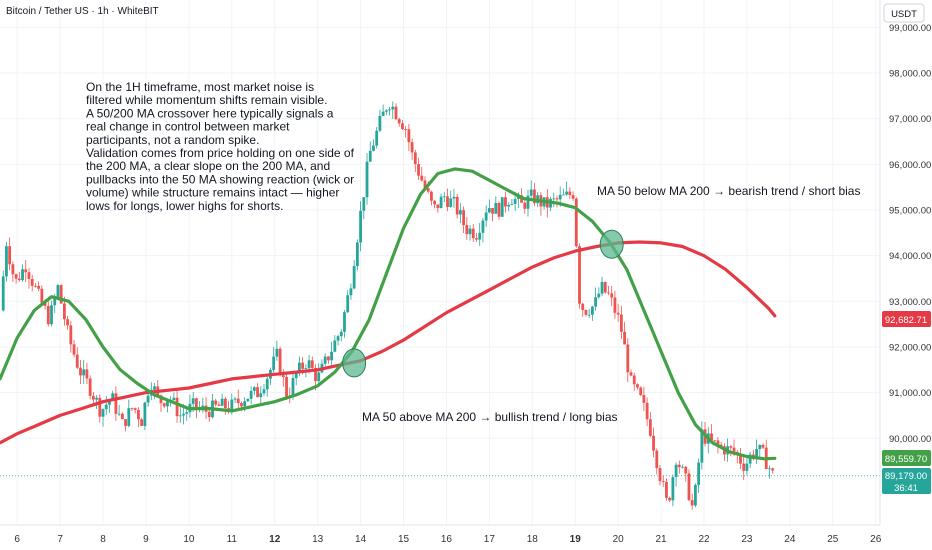 Image resolution: width=932 pixels, height=550 pixels. What do you see at coordinates (275, 539) in the screenshot?
I see `x-tick-label: 12` at bounding box center [275, 539].